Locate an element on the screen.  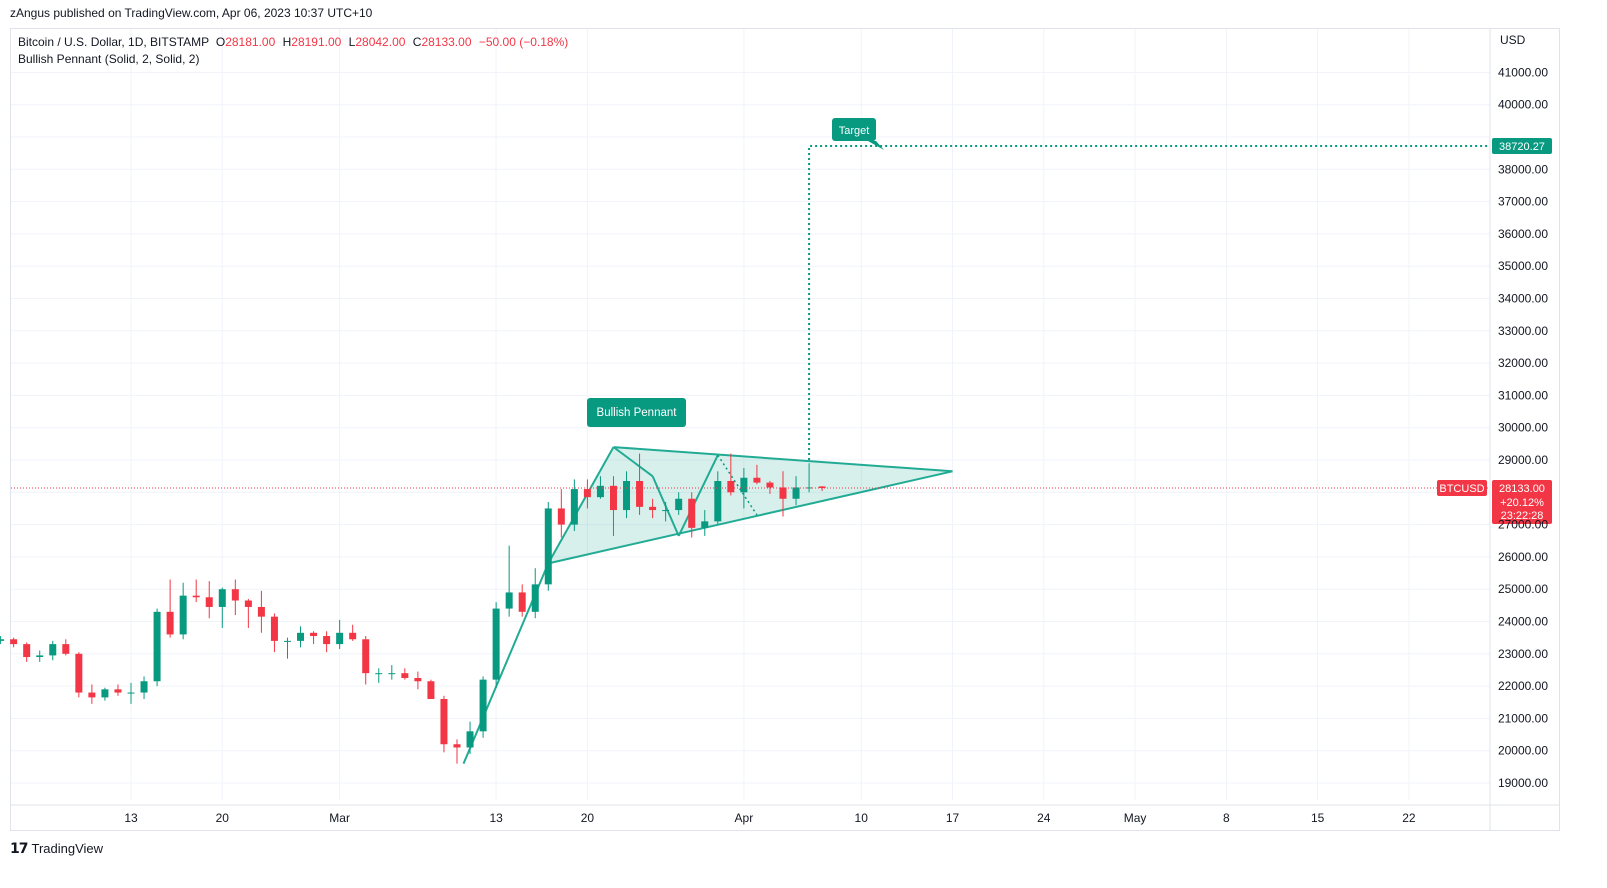
y-tick-label: 32000.00 is located at coordinates (1523, 363).